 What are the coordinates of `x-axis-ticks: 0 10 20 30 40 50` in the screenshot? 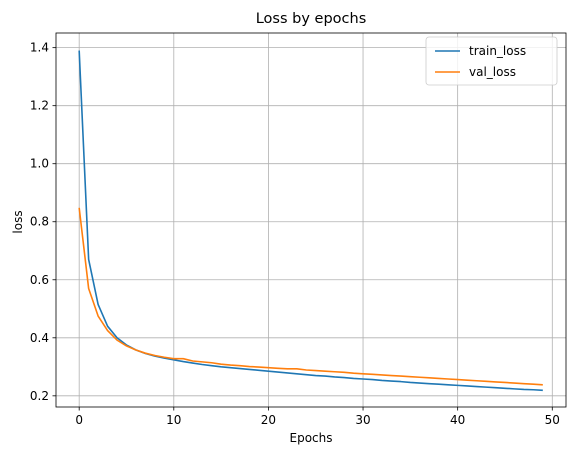 It's located at (317, 417).